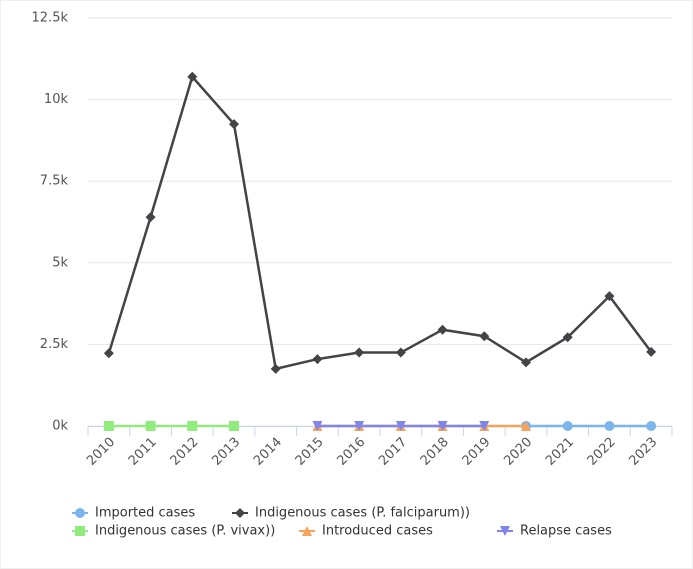 This screenshot has width=693, height=569. Describe the element at coordinates (60, 426) in the screenshot. I see `y-tick-label: 0k` at that location.